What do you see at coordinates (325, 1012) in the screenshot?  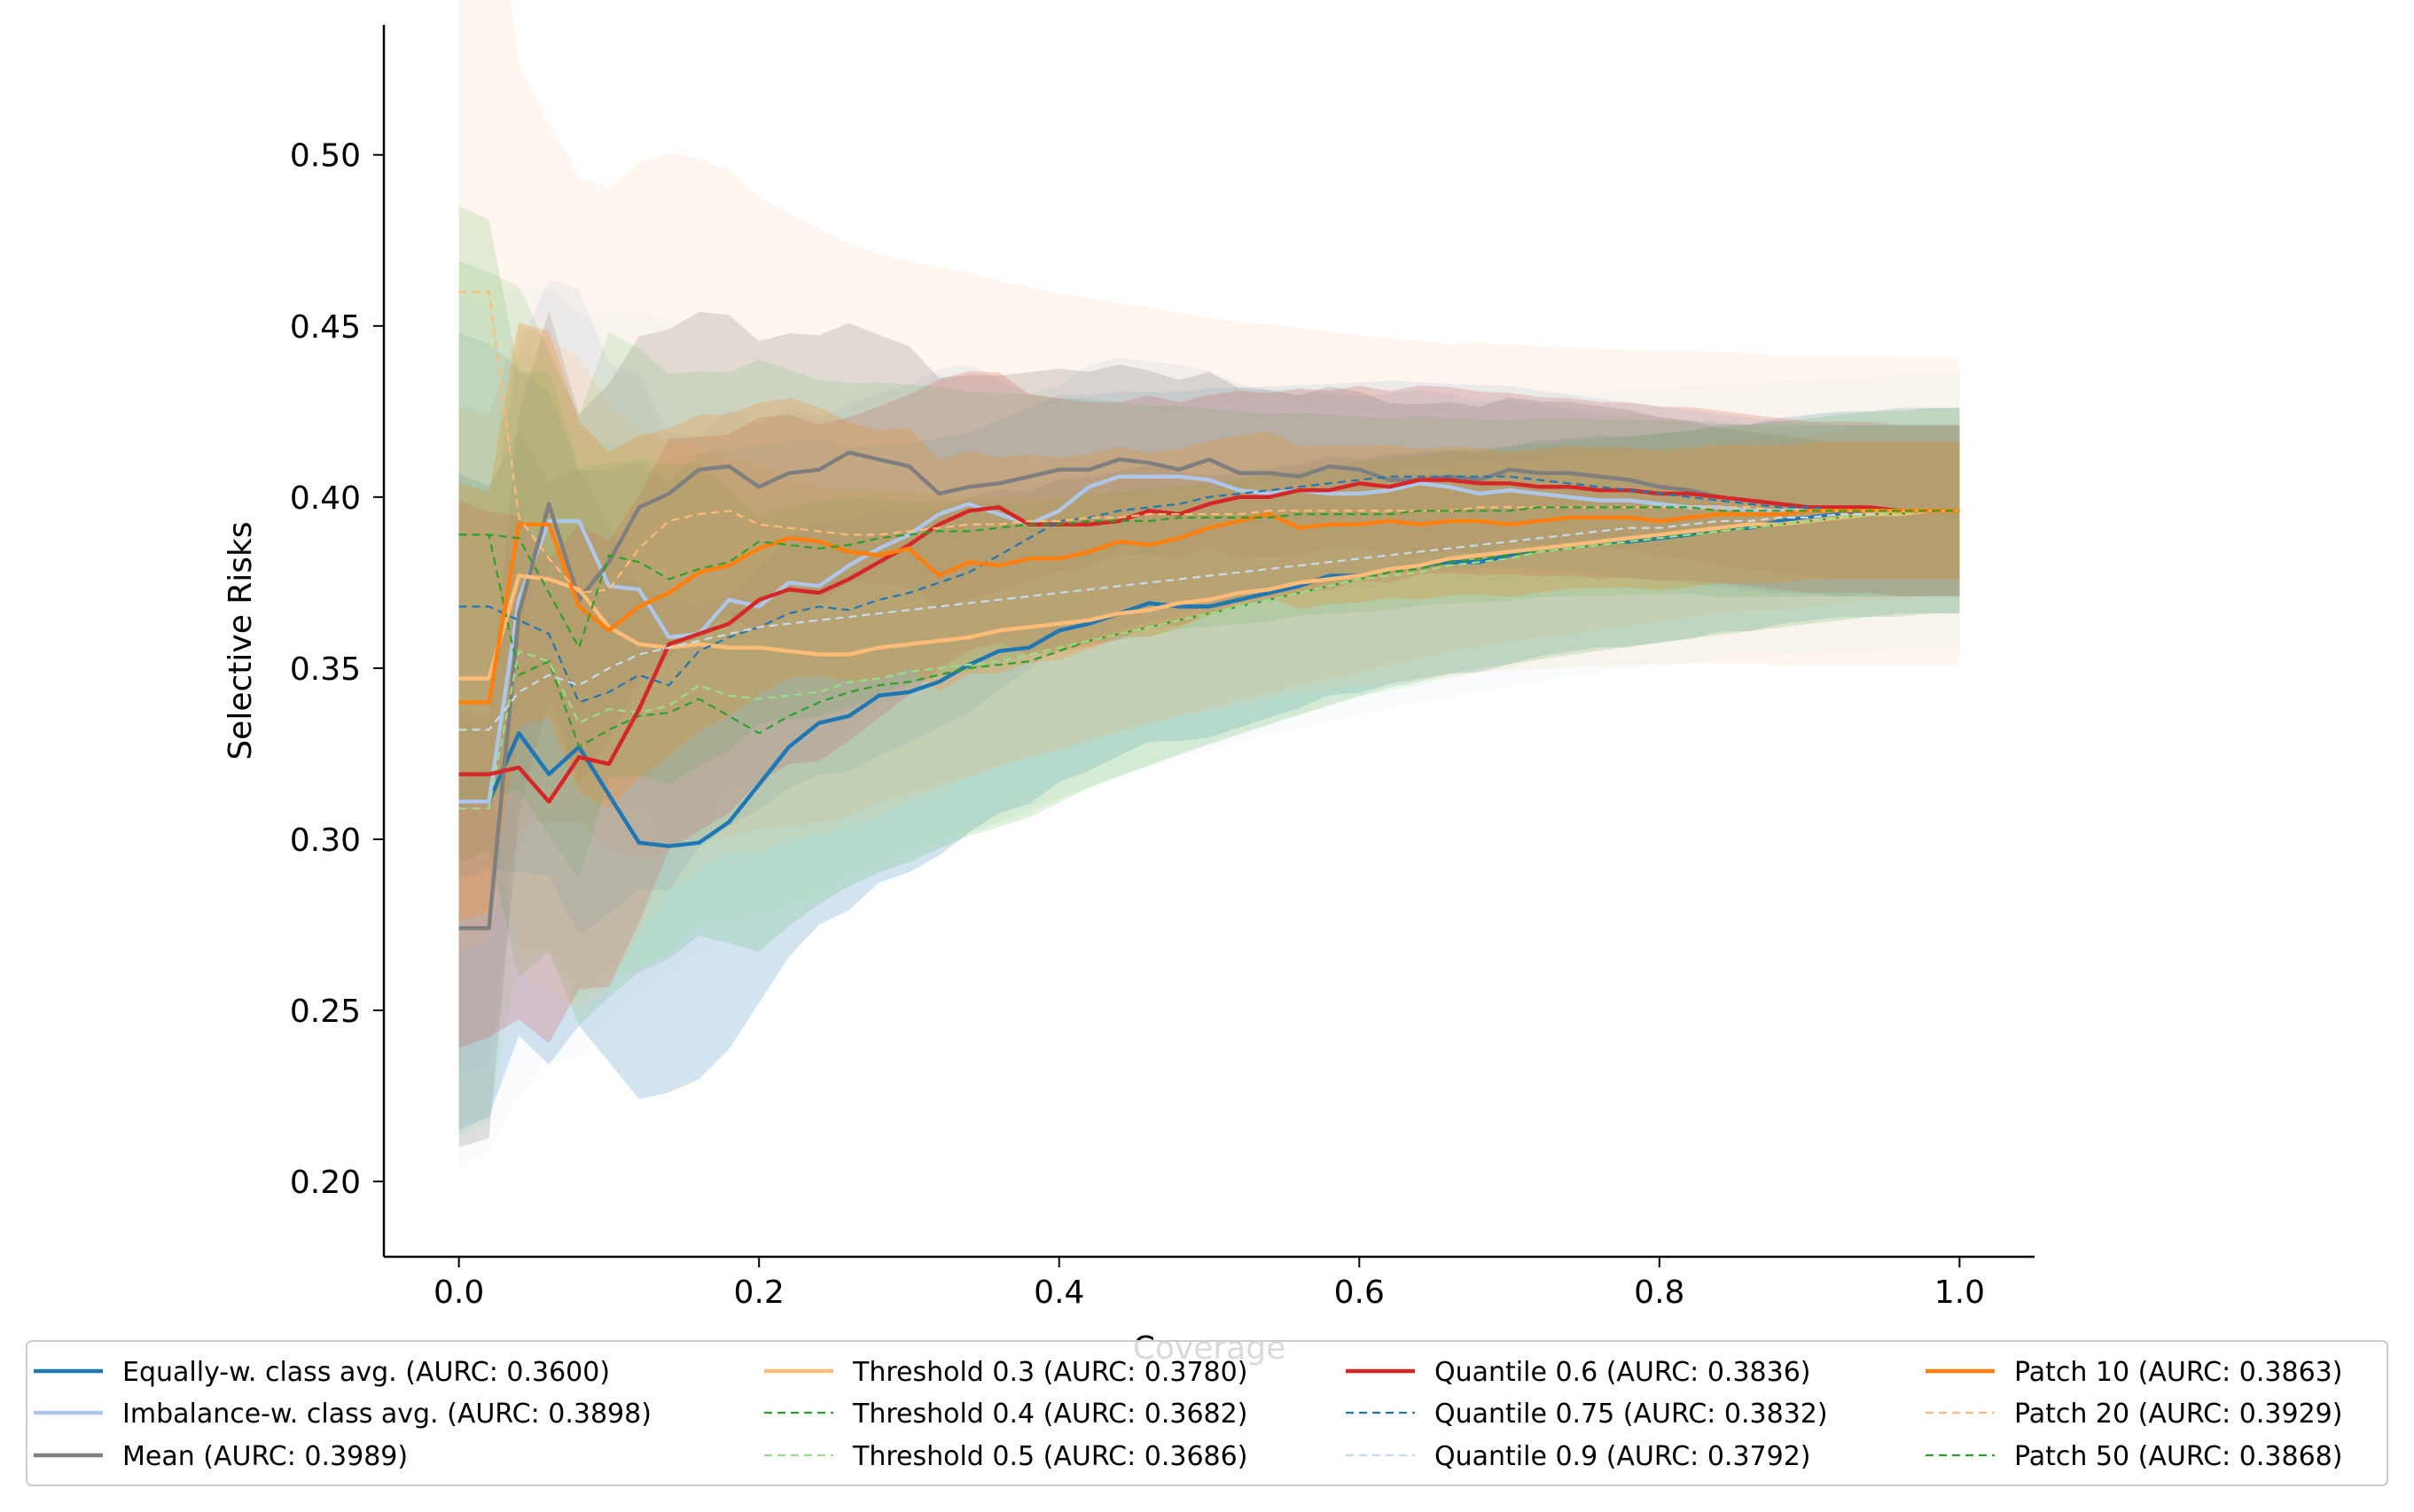 I see `y-tick-label: 0.25` at bounding box center [325, 1012].